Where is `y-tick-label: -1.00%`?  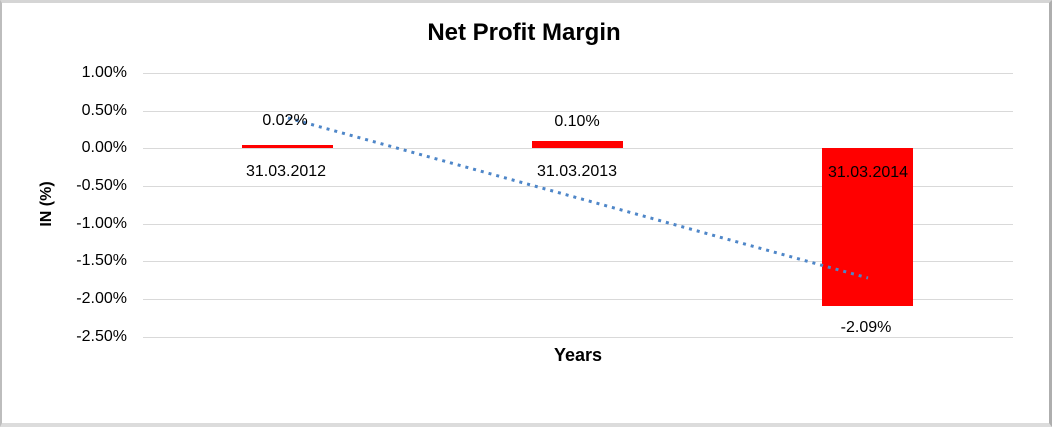 y-tick-label: -1.00% is located at coordinates (101, 223).